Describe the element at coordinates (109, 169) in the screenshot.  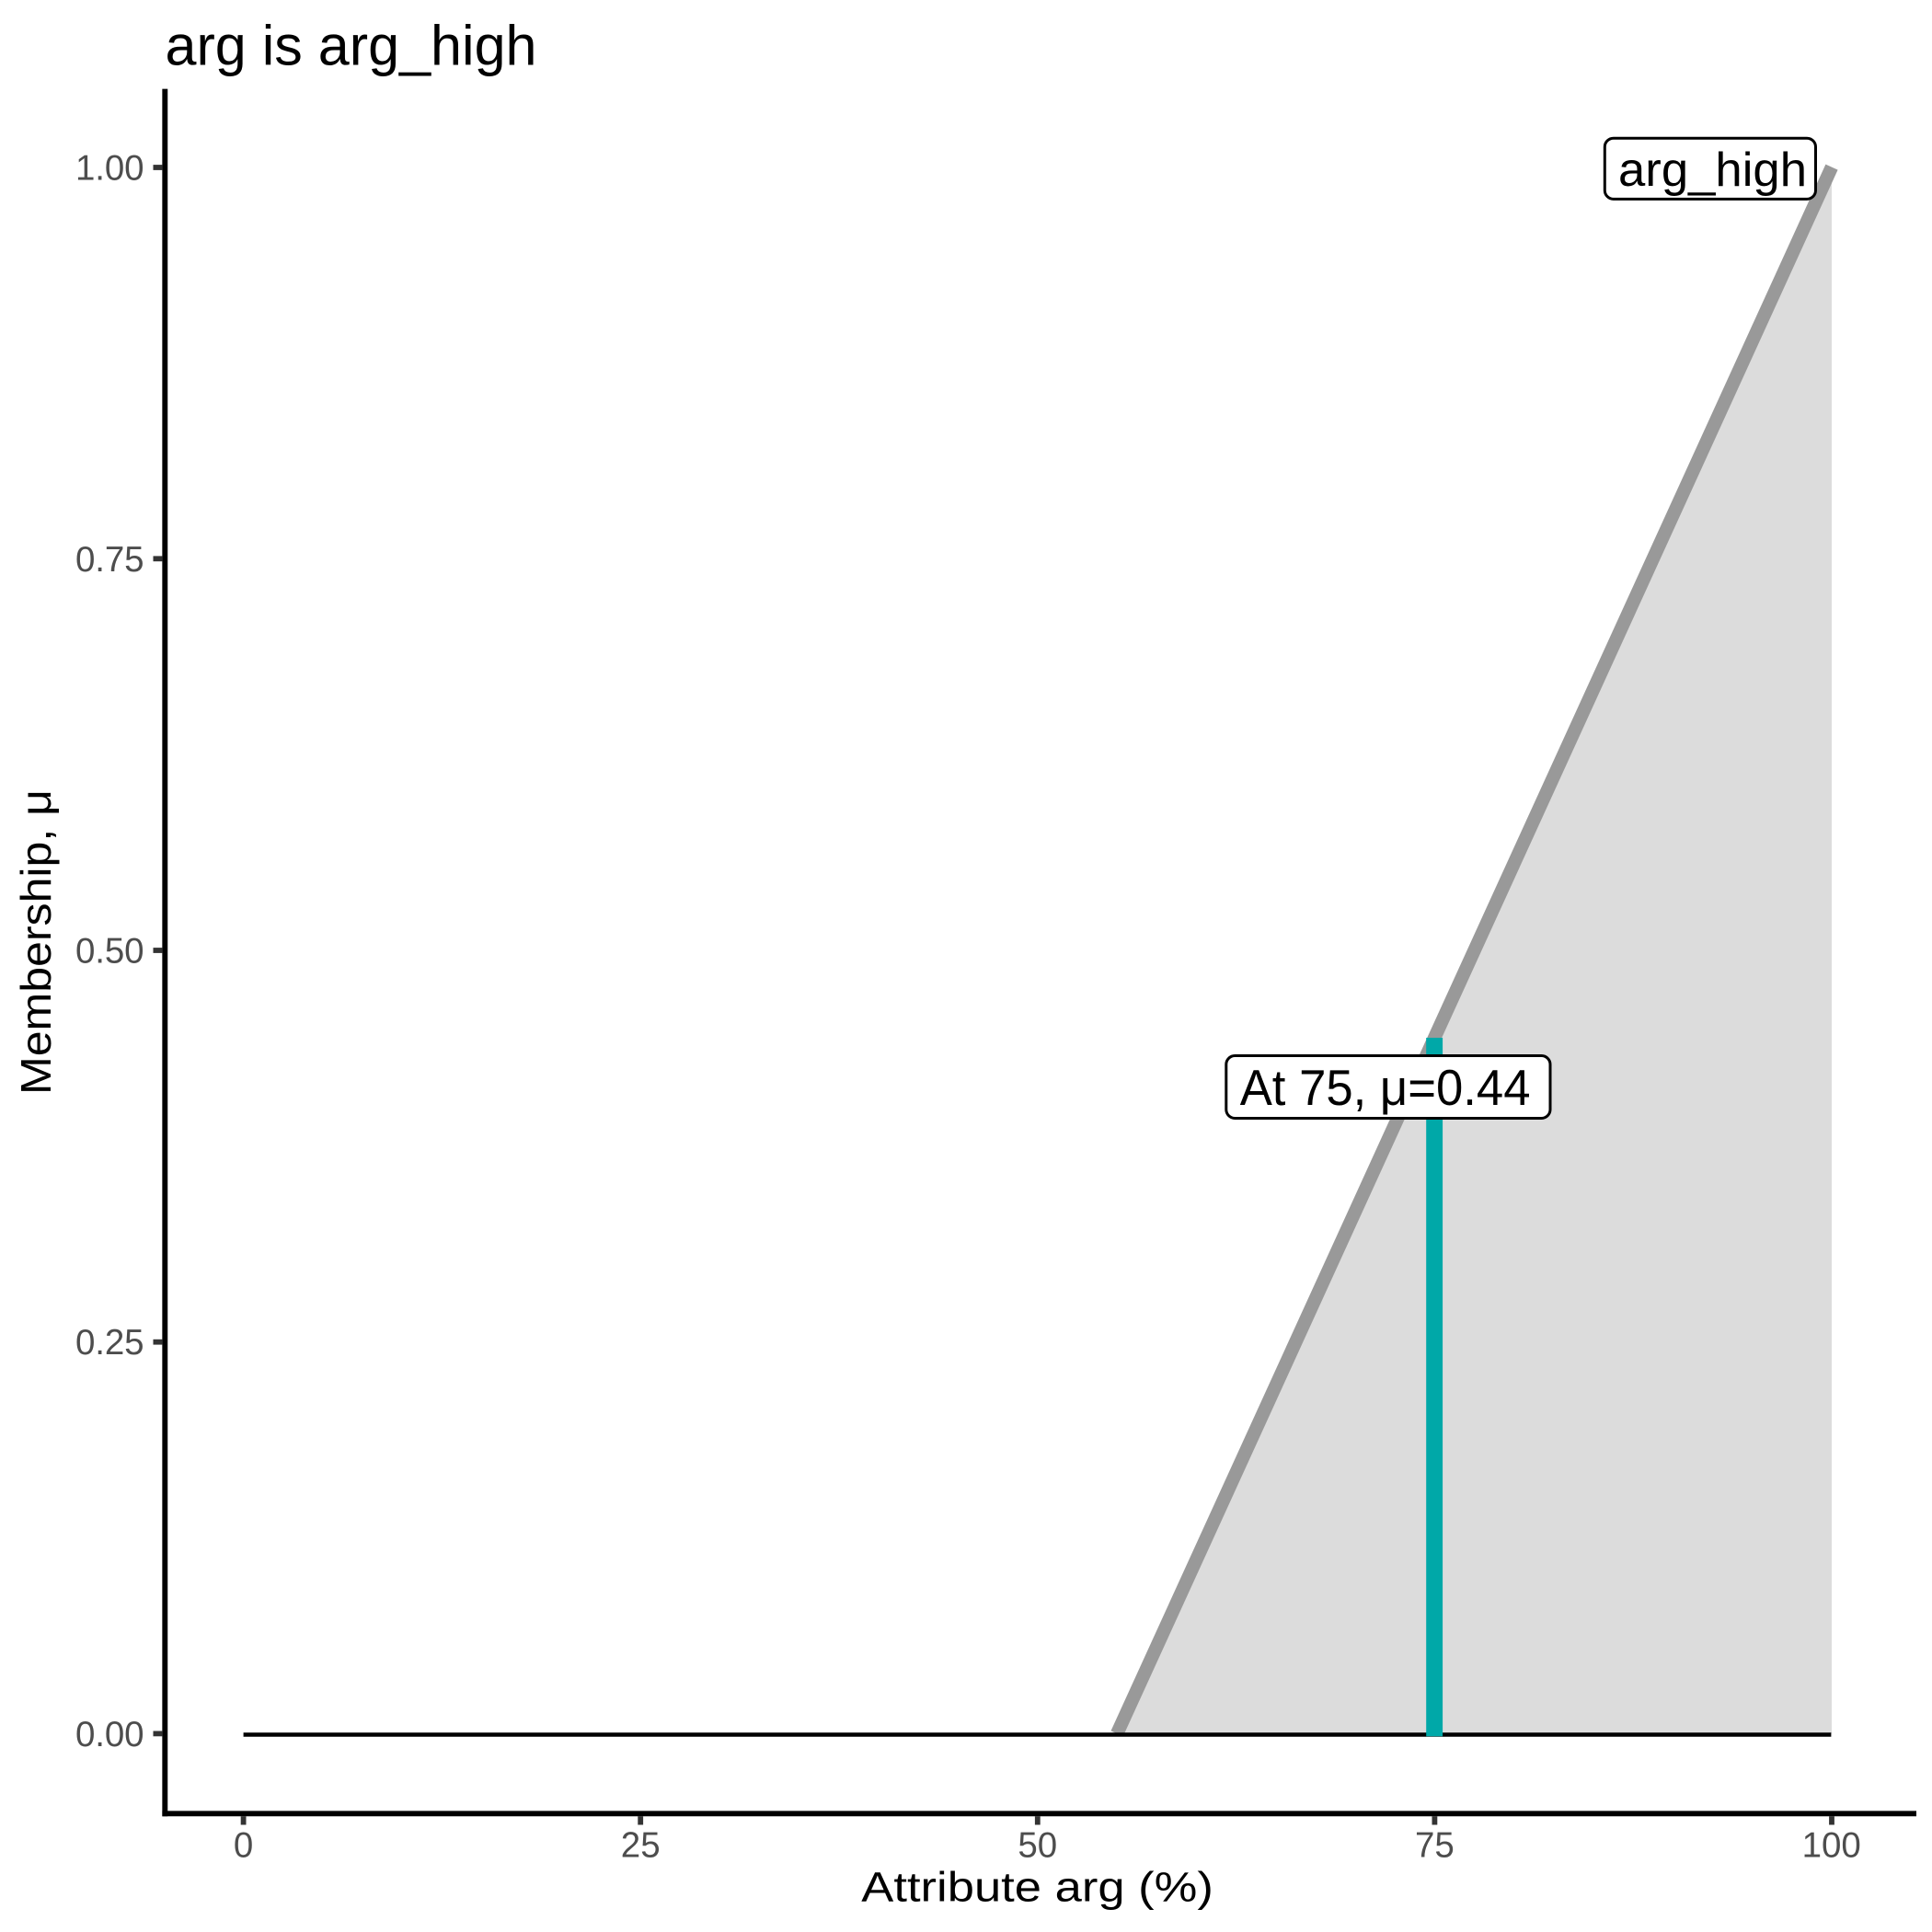
I see `svg-text: 1.00` at that location.